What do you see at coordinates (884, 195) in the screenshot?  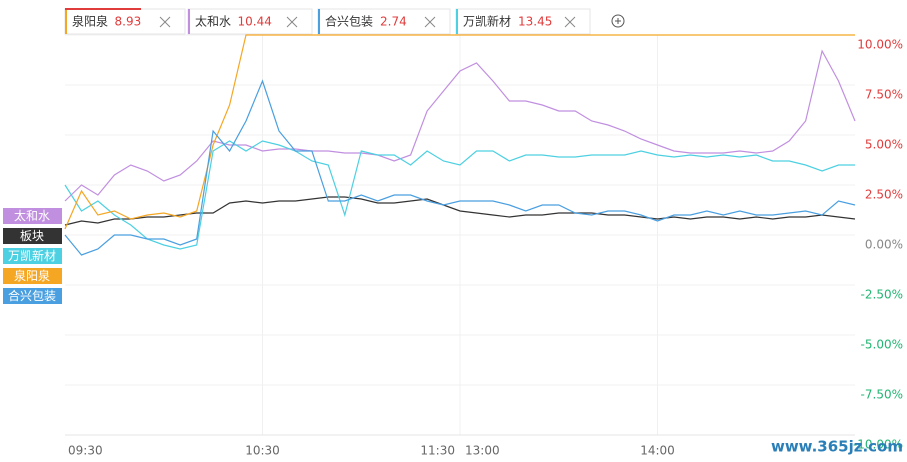 I see `y-tick-label: 2.50%` at bounding box center [884, 195].